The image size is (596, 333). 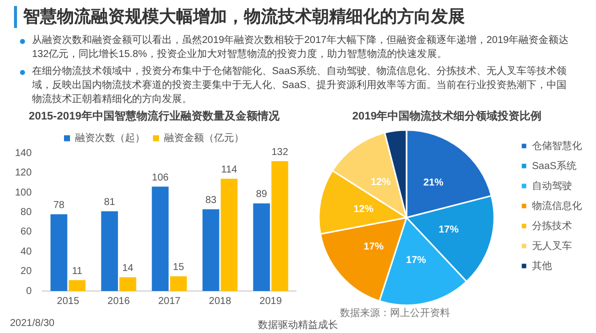 What do you see at coordinates (110, 202) in the screenshot?
I see `data-label: 81` at bounding box center [110, 202].